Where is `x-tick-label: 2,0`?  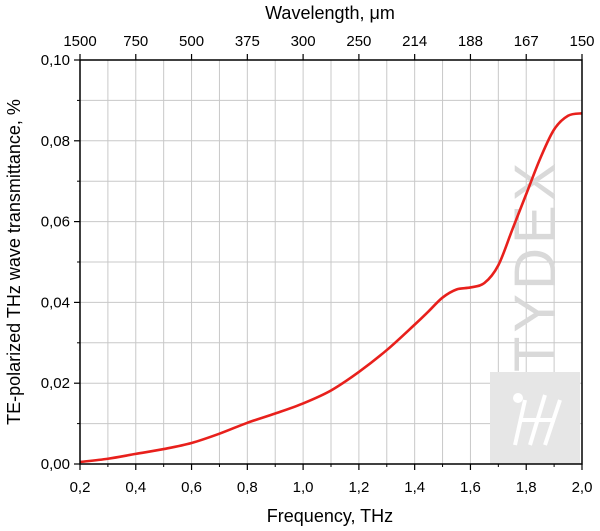
x-tick-label: 2,0 is located at coordinates (582, 487).